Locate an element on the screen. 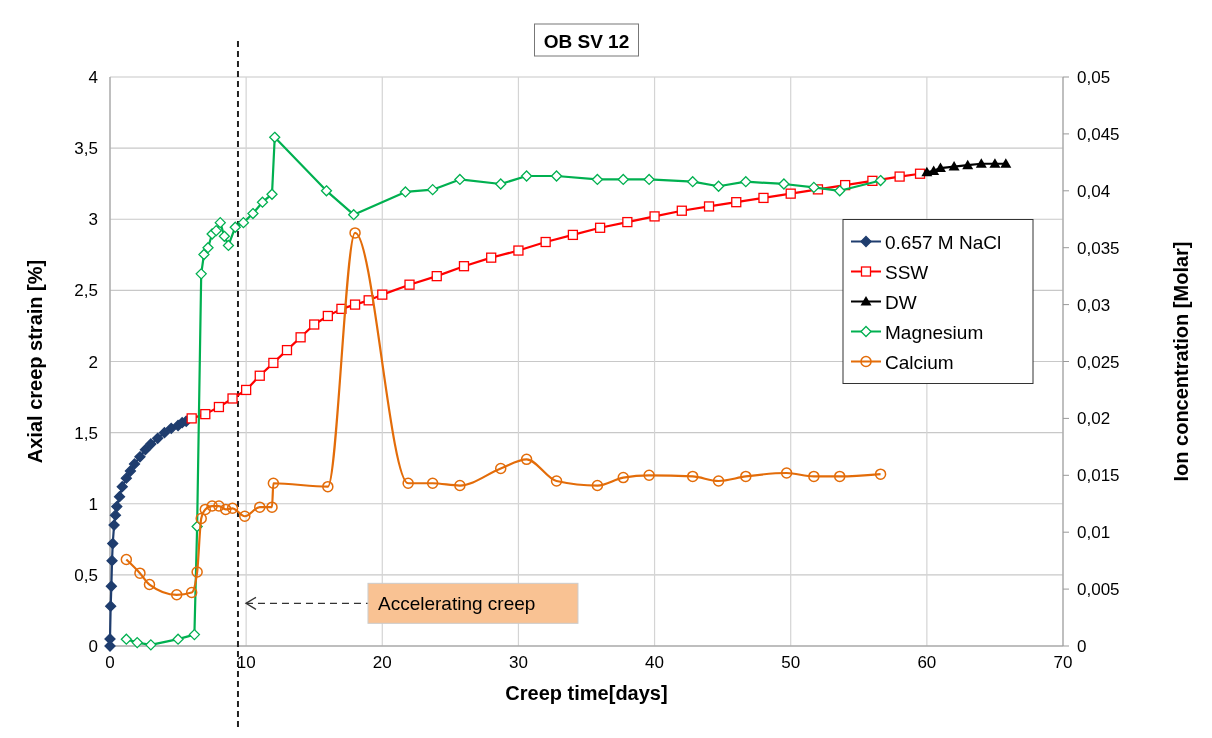  legend-label: Magnesium is located at coordinates (934, 332).